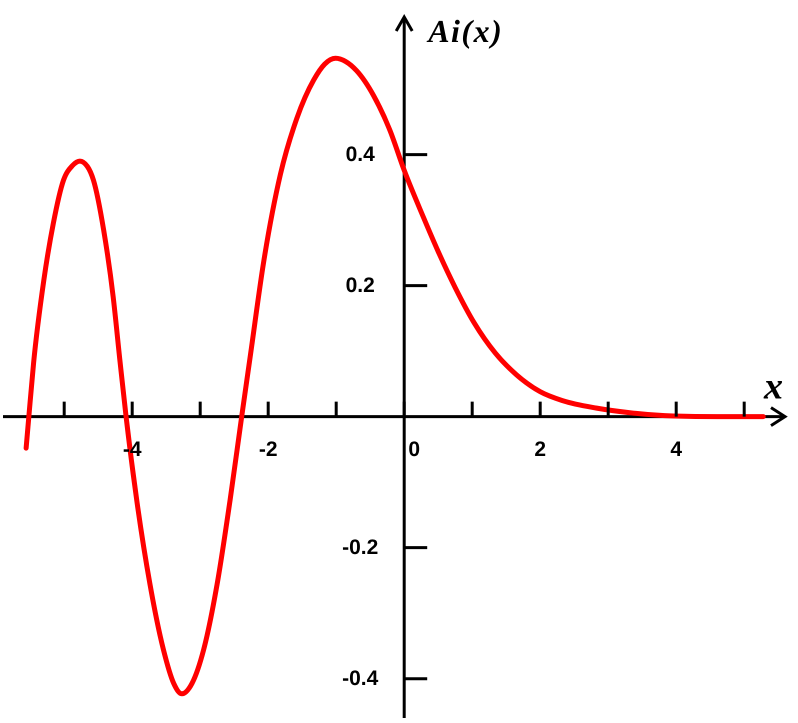 This screenshot has width=798, height=723. I want to click on y-axis-title: Ai(x), so click(465, 31).